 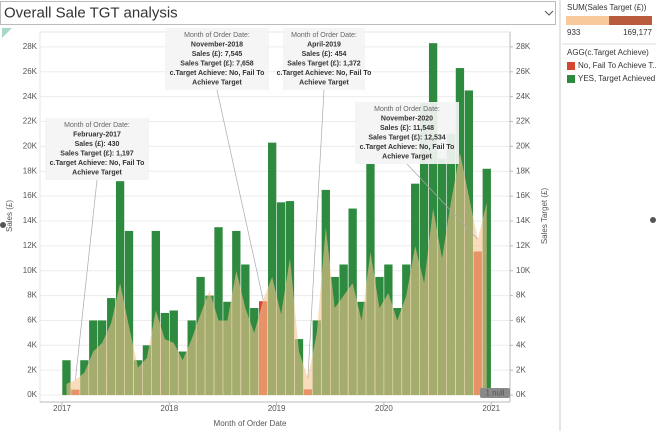 What do you see at coordinates (9, 216) in the screenshot?
I see `y-axis-title: Sales (£)` at bounding box center [9, 216].